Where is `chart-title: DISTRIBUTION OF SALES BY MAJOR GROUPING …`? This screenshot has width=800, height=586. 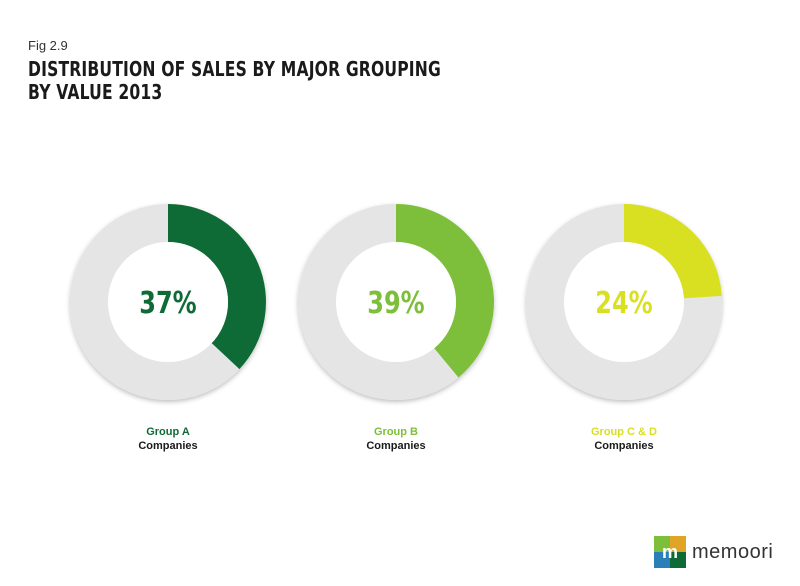 chart-title: DISTRIBUTION OF SALES BY MAJOR GROUPING … is located at coordinates (234, 81).